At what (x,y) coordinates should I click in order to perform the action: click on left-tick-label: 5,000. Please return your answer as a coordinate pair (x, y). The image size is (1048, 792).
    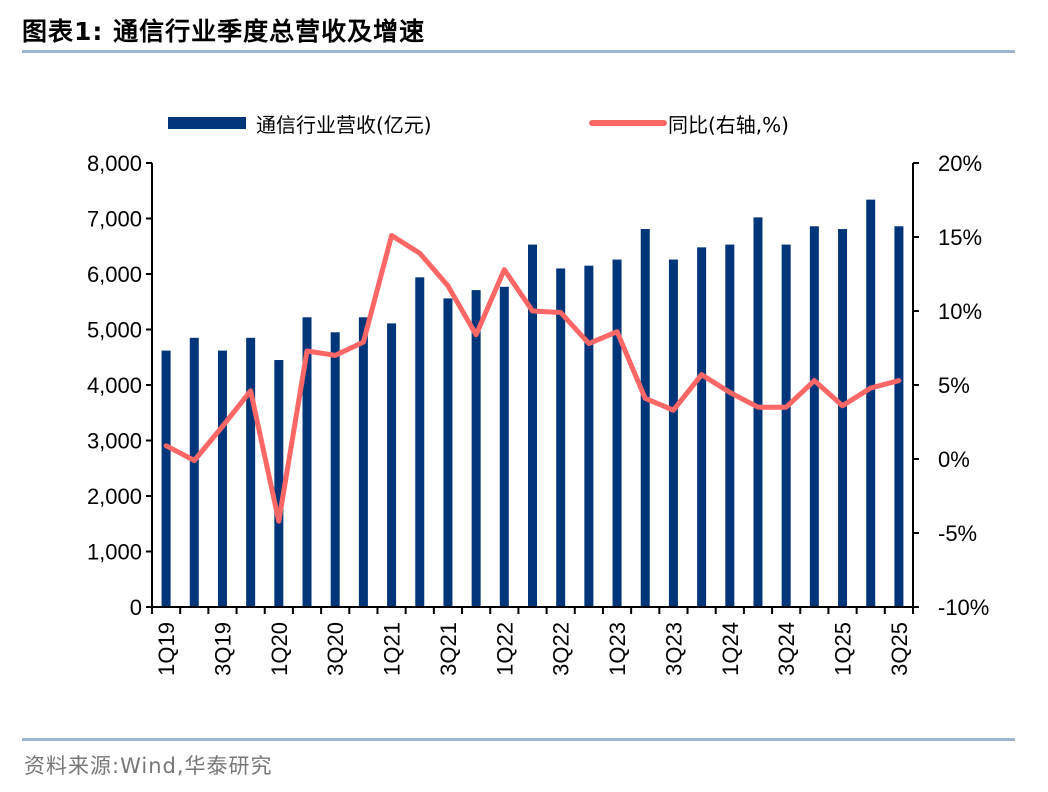
    Looking at the image, I should click on (114, 330).